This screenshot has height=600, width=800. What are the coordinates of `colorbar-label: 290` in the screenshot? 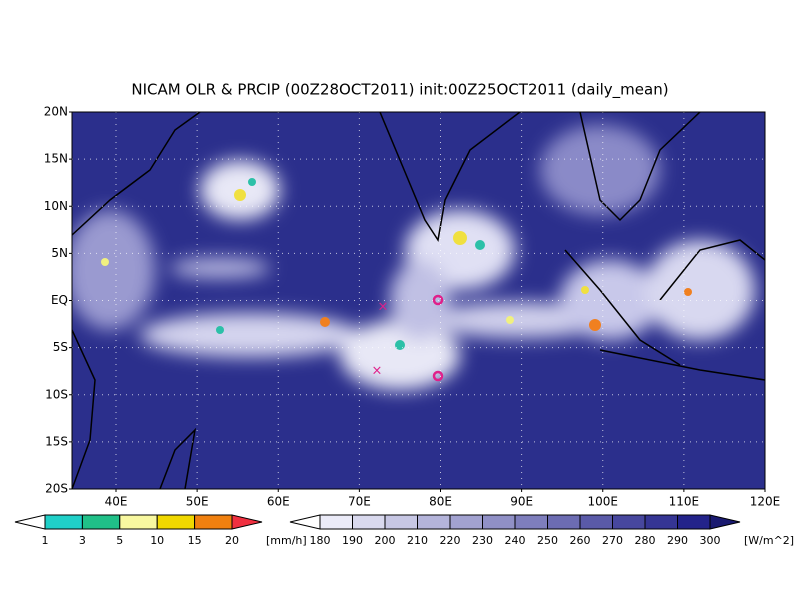 It's located at (677, 540).